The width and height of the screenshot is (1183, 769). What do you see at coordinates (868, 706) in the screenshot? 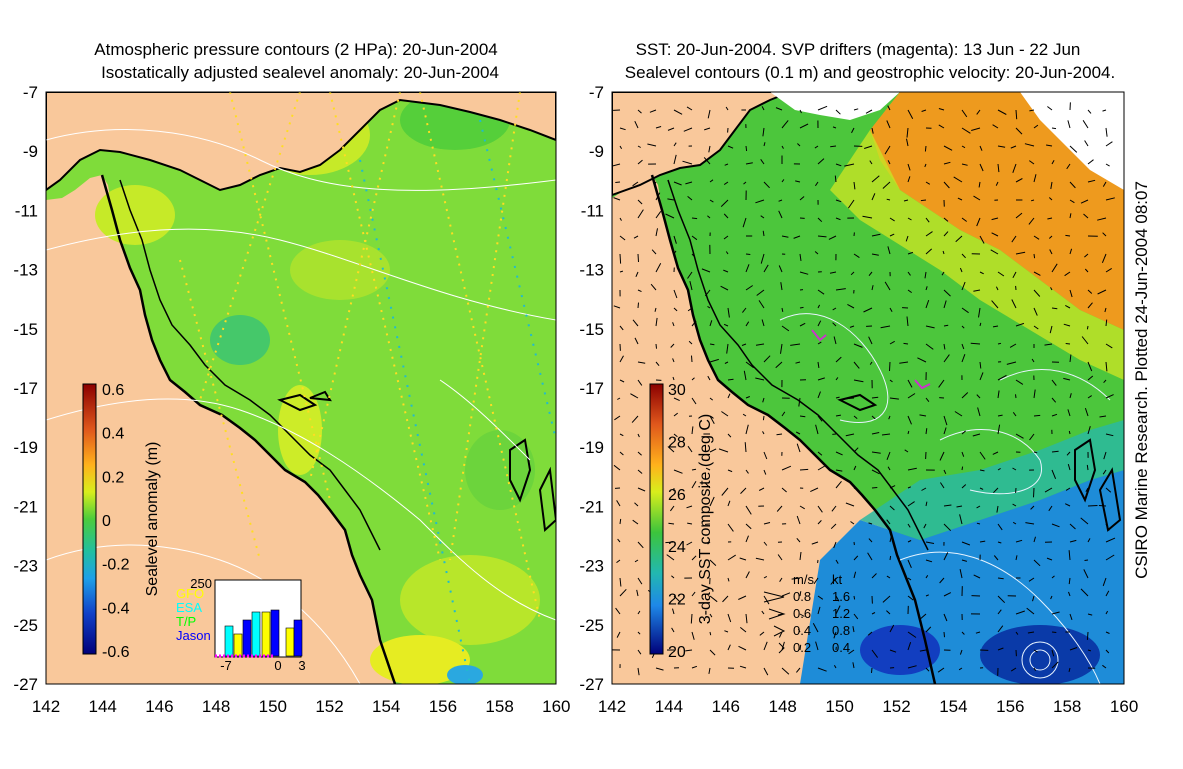
I see `right-lon-labels: 142 144 146 148 150 152 154 156 158 160` at bounding box center [868, 706].